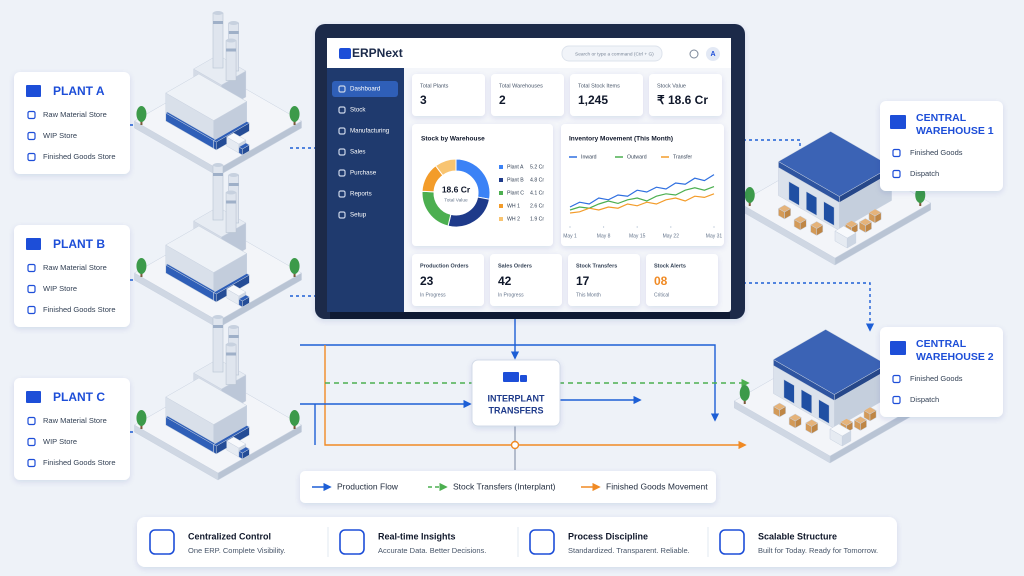 The height and width of the screenshot is (576, 1024). What do you see at coordinates (511, 377) in the screenshot?
I see `truck-icon` at bounding box center [511, 377].